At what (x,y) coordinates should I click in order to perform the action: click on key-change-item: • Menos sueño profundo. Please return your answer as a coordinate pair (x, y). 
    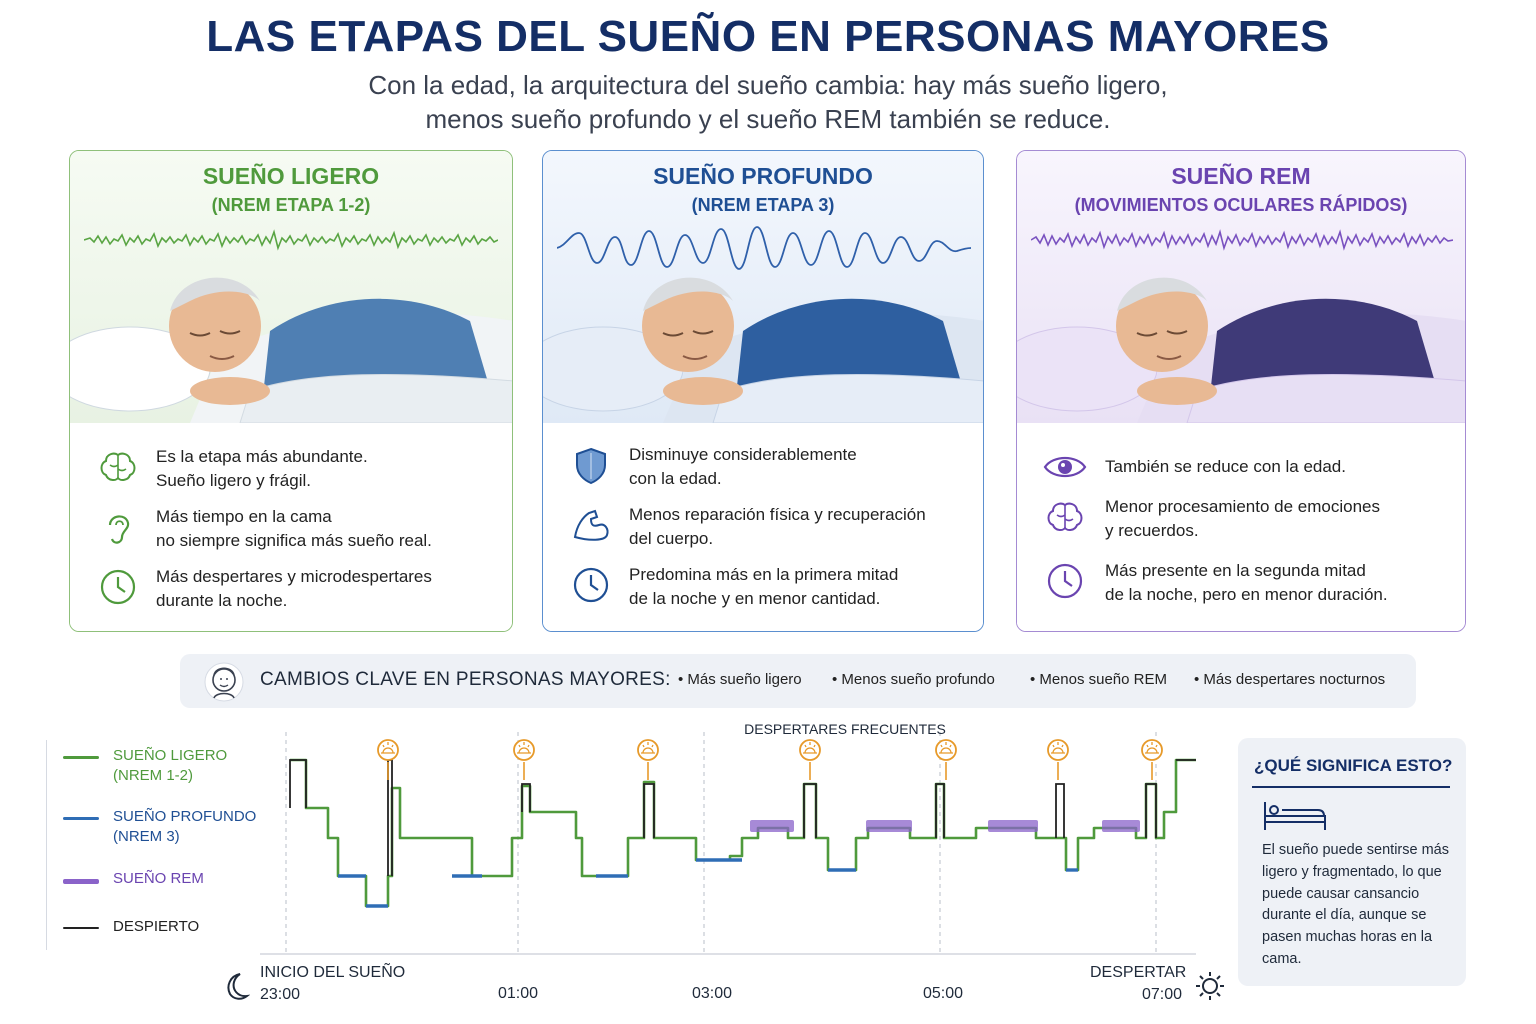
    Looking at the image, I should click on (913, 679).